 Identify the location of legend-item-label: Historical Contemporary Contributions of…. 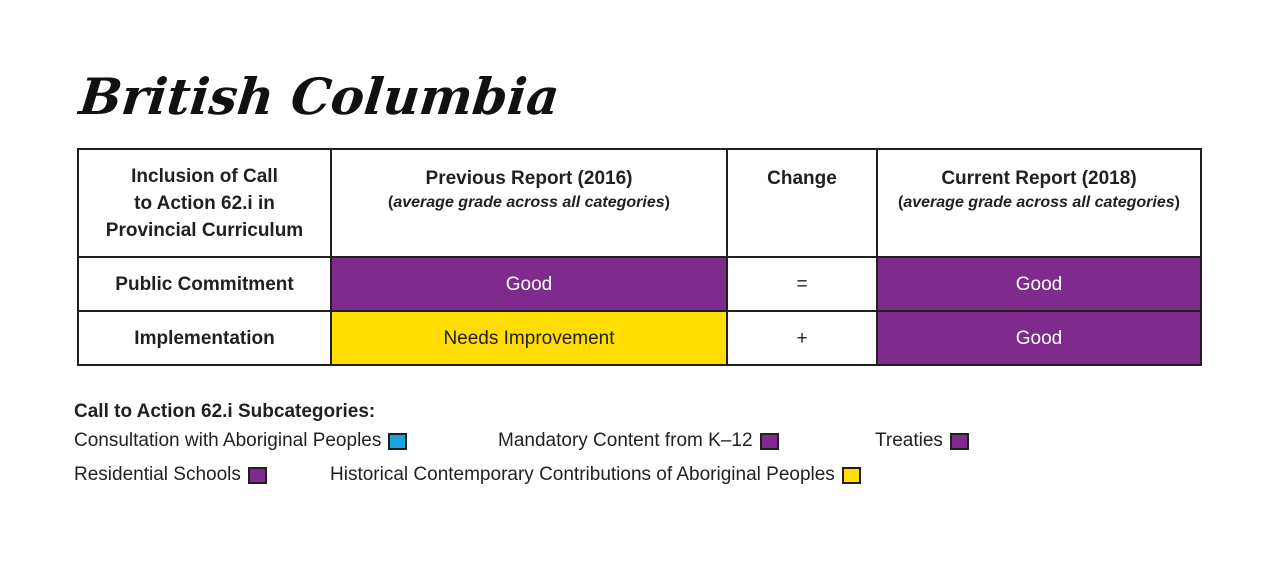
(582, 474).